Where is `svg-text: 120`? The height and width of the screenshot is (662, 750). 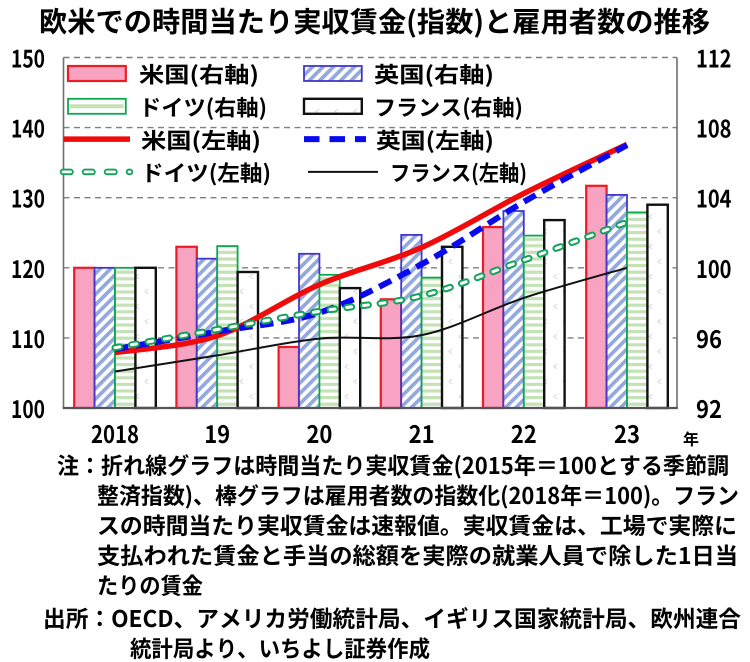
svg-text: 120 is located at coordinates (28, 267).